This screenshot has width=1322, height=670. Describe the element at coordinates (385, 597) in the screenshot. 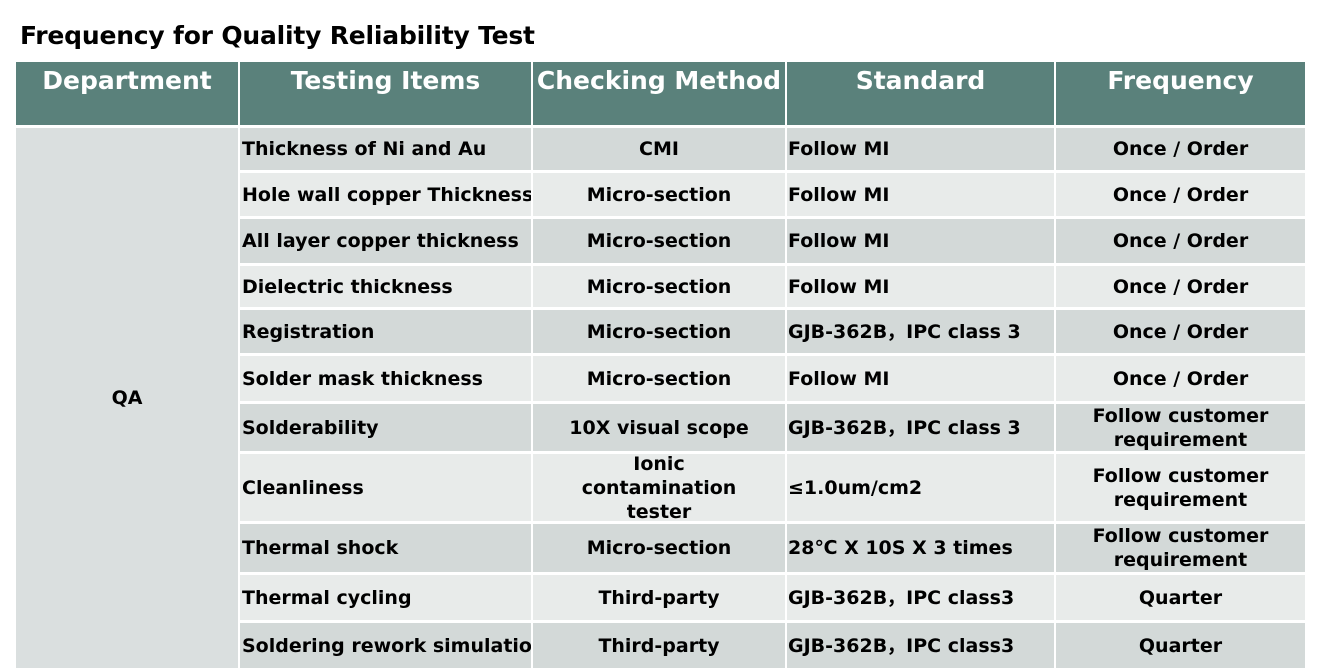

I see `testing-item-cell: Thermal cycling` at that location.